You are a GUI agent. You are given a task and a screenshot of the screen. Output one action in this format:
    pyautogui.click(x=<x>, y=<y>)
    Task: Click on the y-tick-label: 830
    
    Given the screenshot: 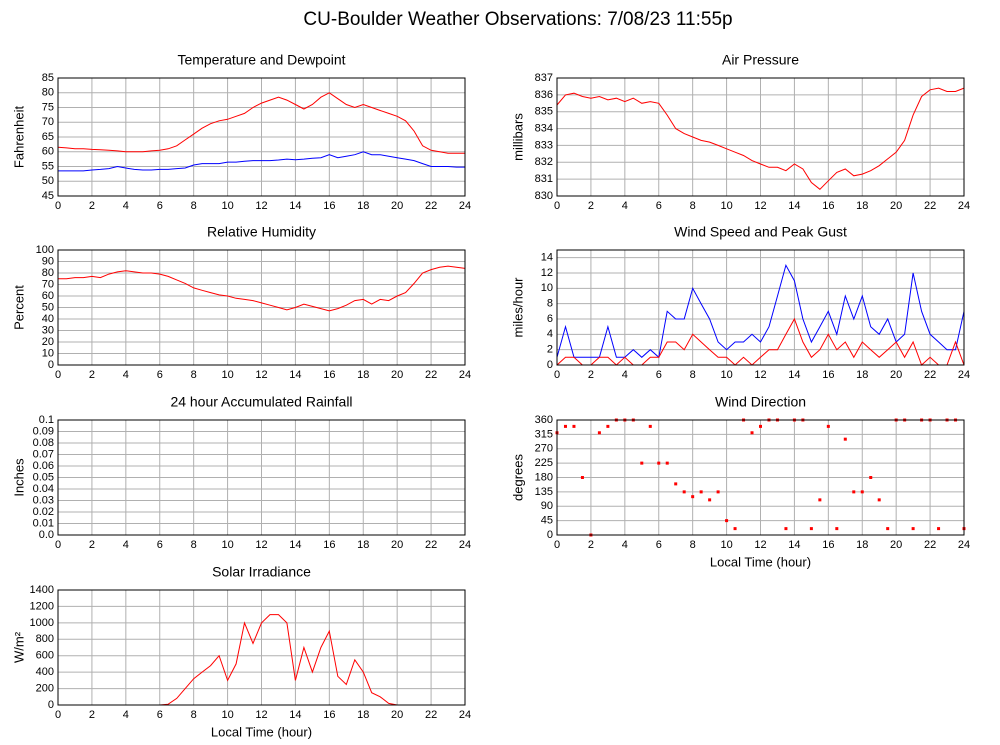 What is the action you would take?
    pyautogui.click(x=544, y=196)
    